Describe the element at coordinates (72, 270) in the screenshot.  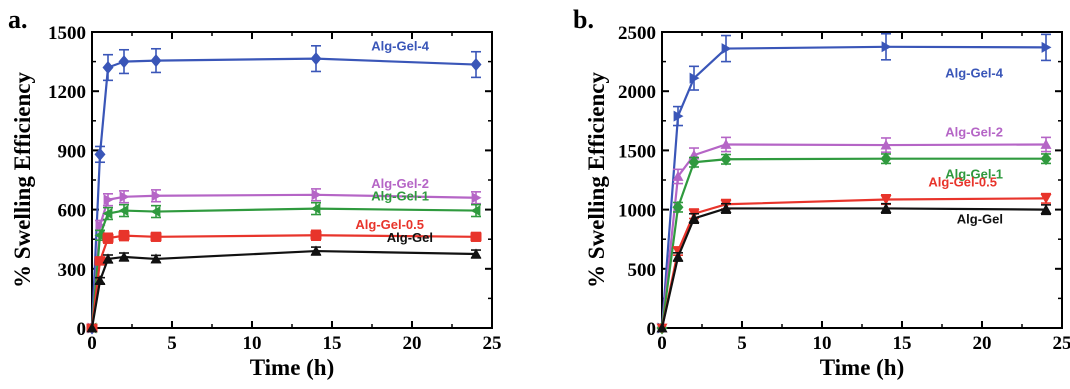
I see `y-tick-label: 300` at that location.